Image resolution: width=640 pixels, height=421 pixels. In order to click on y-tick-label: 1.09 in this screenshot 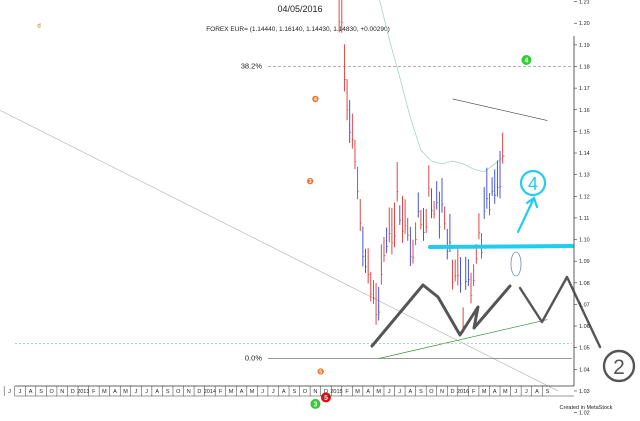, I will do `click(584, 262)`.